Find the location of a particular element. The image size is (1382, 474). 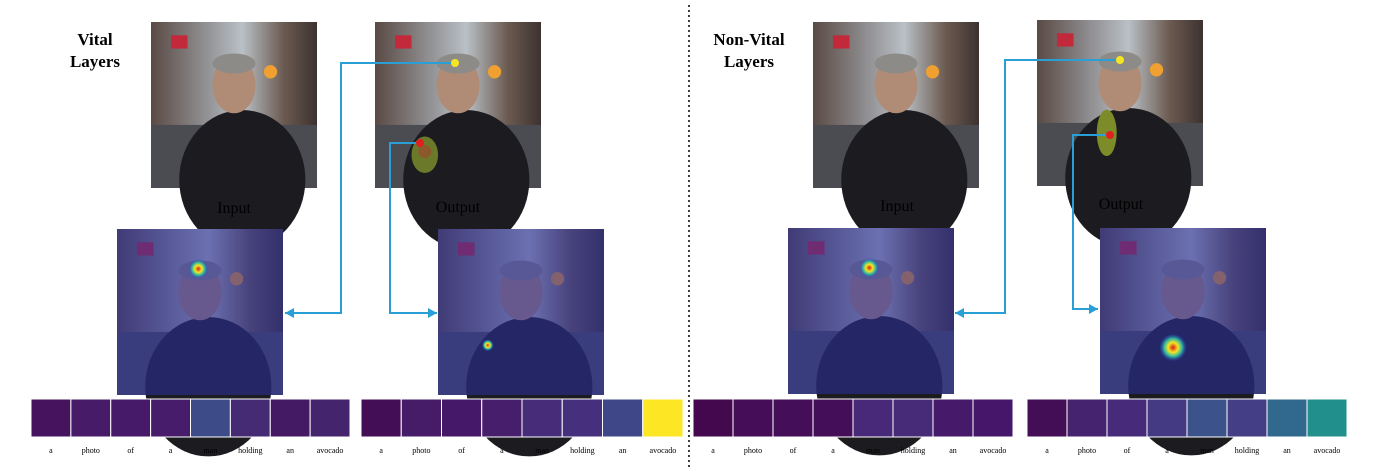

panel-title: Vital Layers is located at coordinates (95, 50).